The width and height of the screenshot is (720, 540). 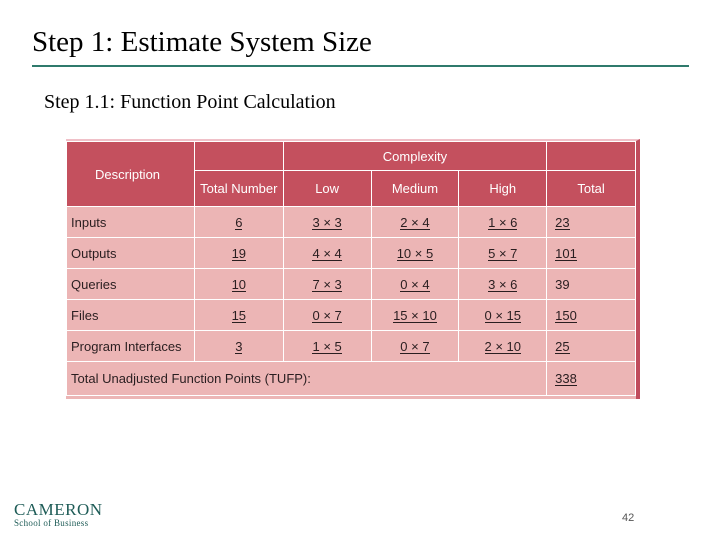 What do you see at coordinates (591, 188) in the screenshot?
I see `header-total: Total` at bounding box center [591, 188].